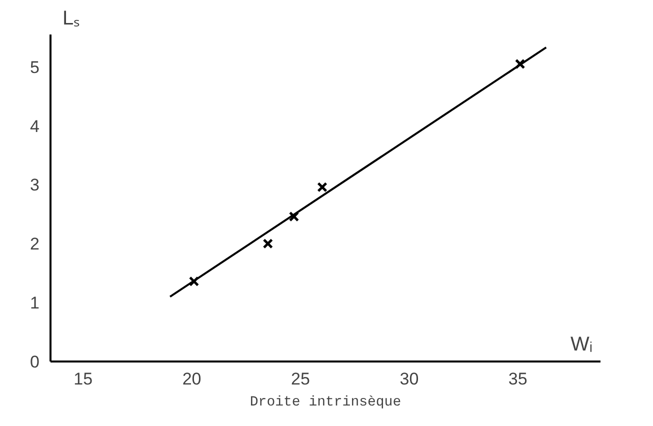 This screenshot has width=653, height=426. What do you see at coordinates (35, 244) in the screenshot?
I see `y-tick-label: 2` at bounding box center [35, 244].